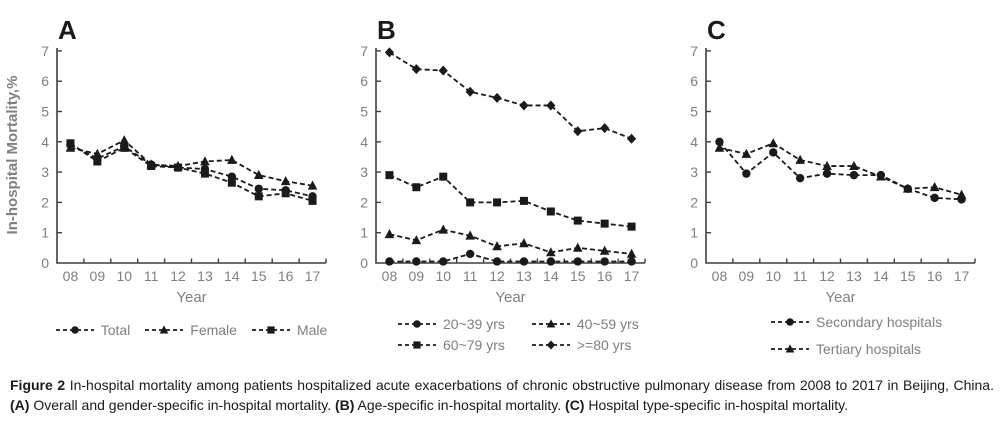  Describe the element at coordinates (605, 276) in the screenshot. I see `x-tick-label: 16` at that location.